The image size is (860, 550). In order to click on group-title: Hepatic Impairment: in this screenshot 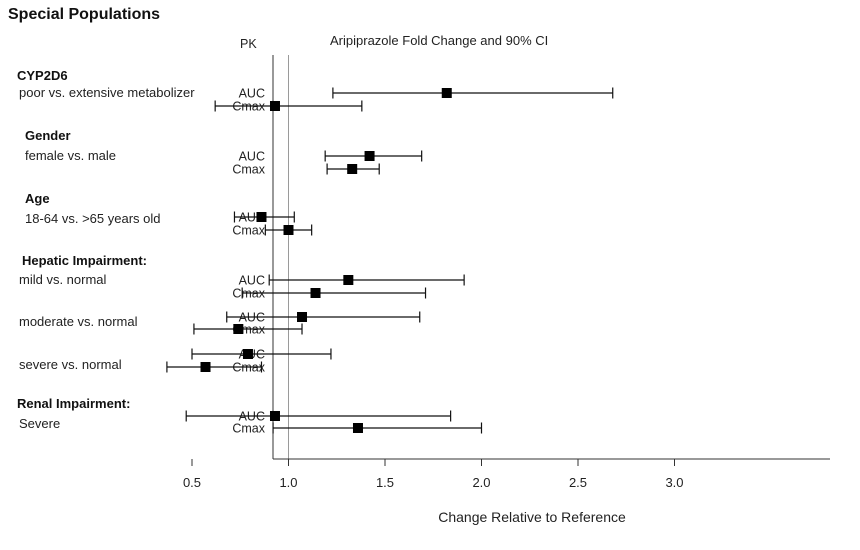, I will do `click(84, 260)`.